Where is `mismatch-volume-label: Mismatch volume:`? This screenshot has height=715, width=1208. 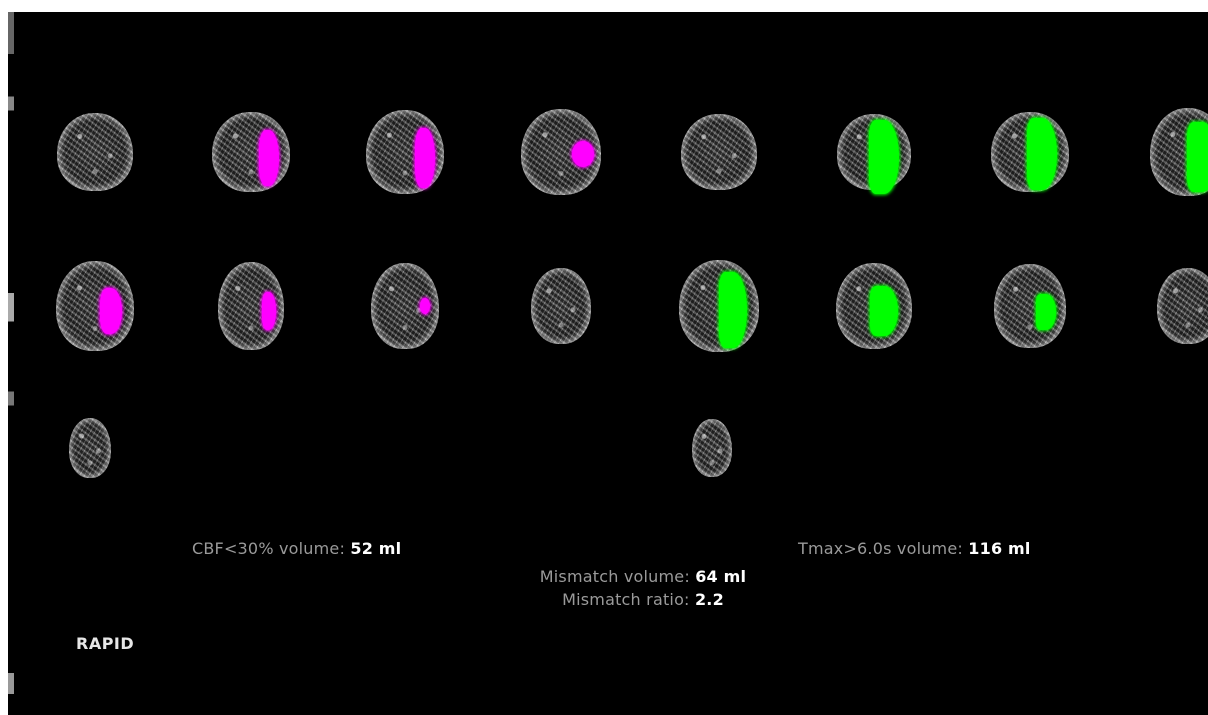 mismatch-volume-label: Mismatch volume: is located at coordinates (614, 576).